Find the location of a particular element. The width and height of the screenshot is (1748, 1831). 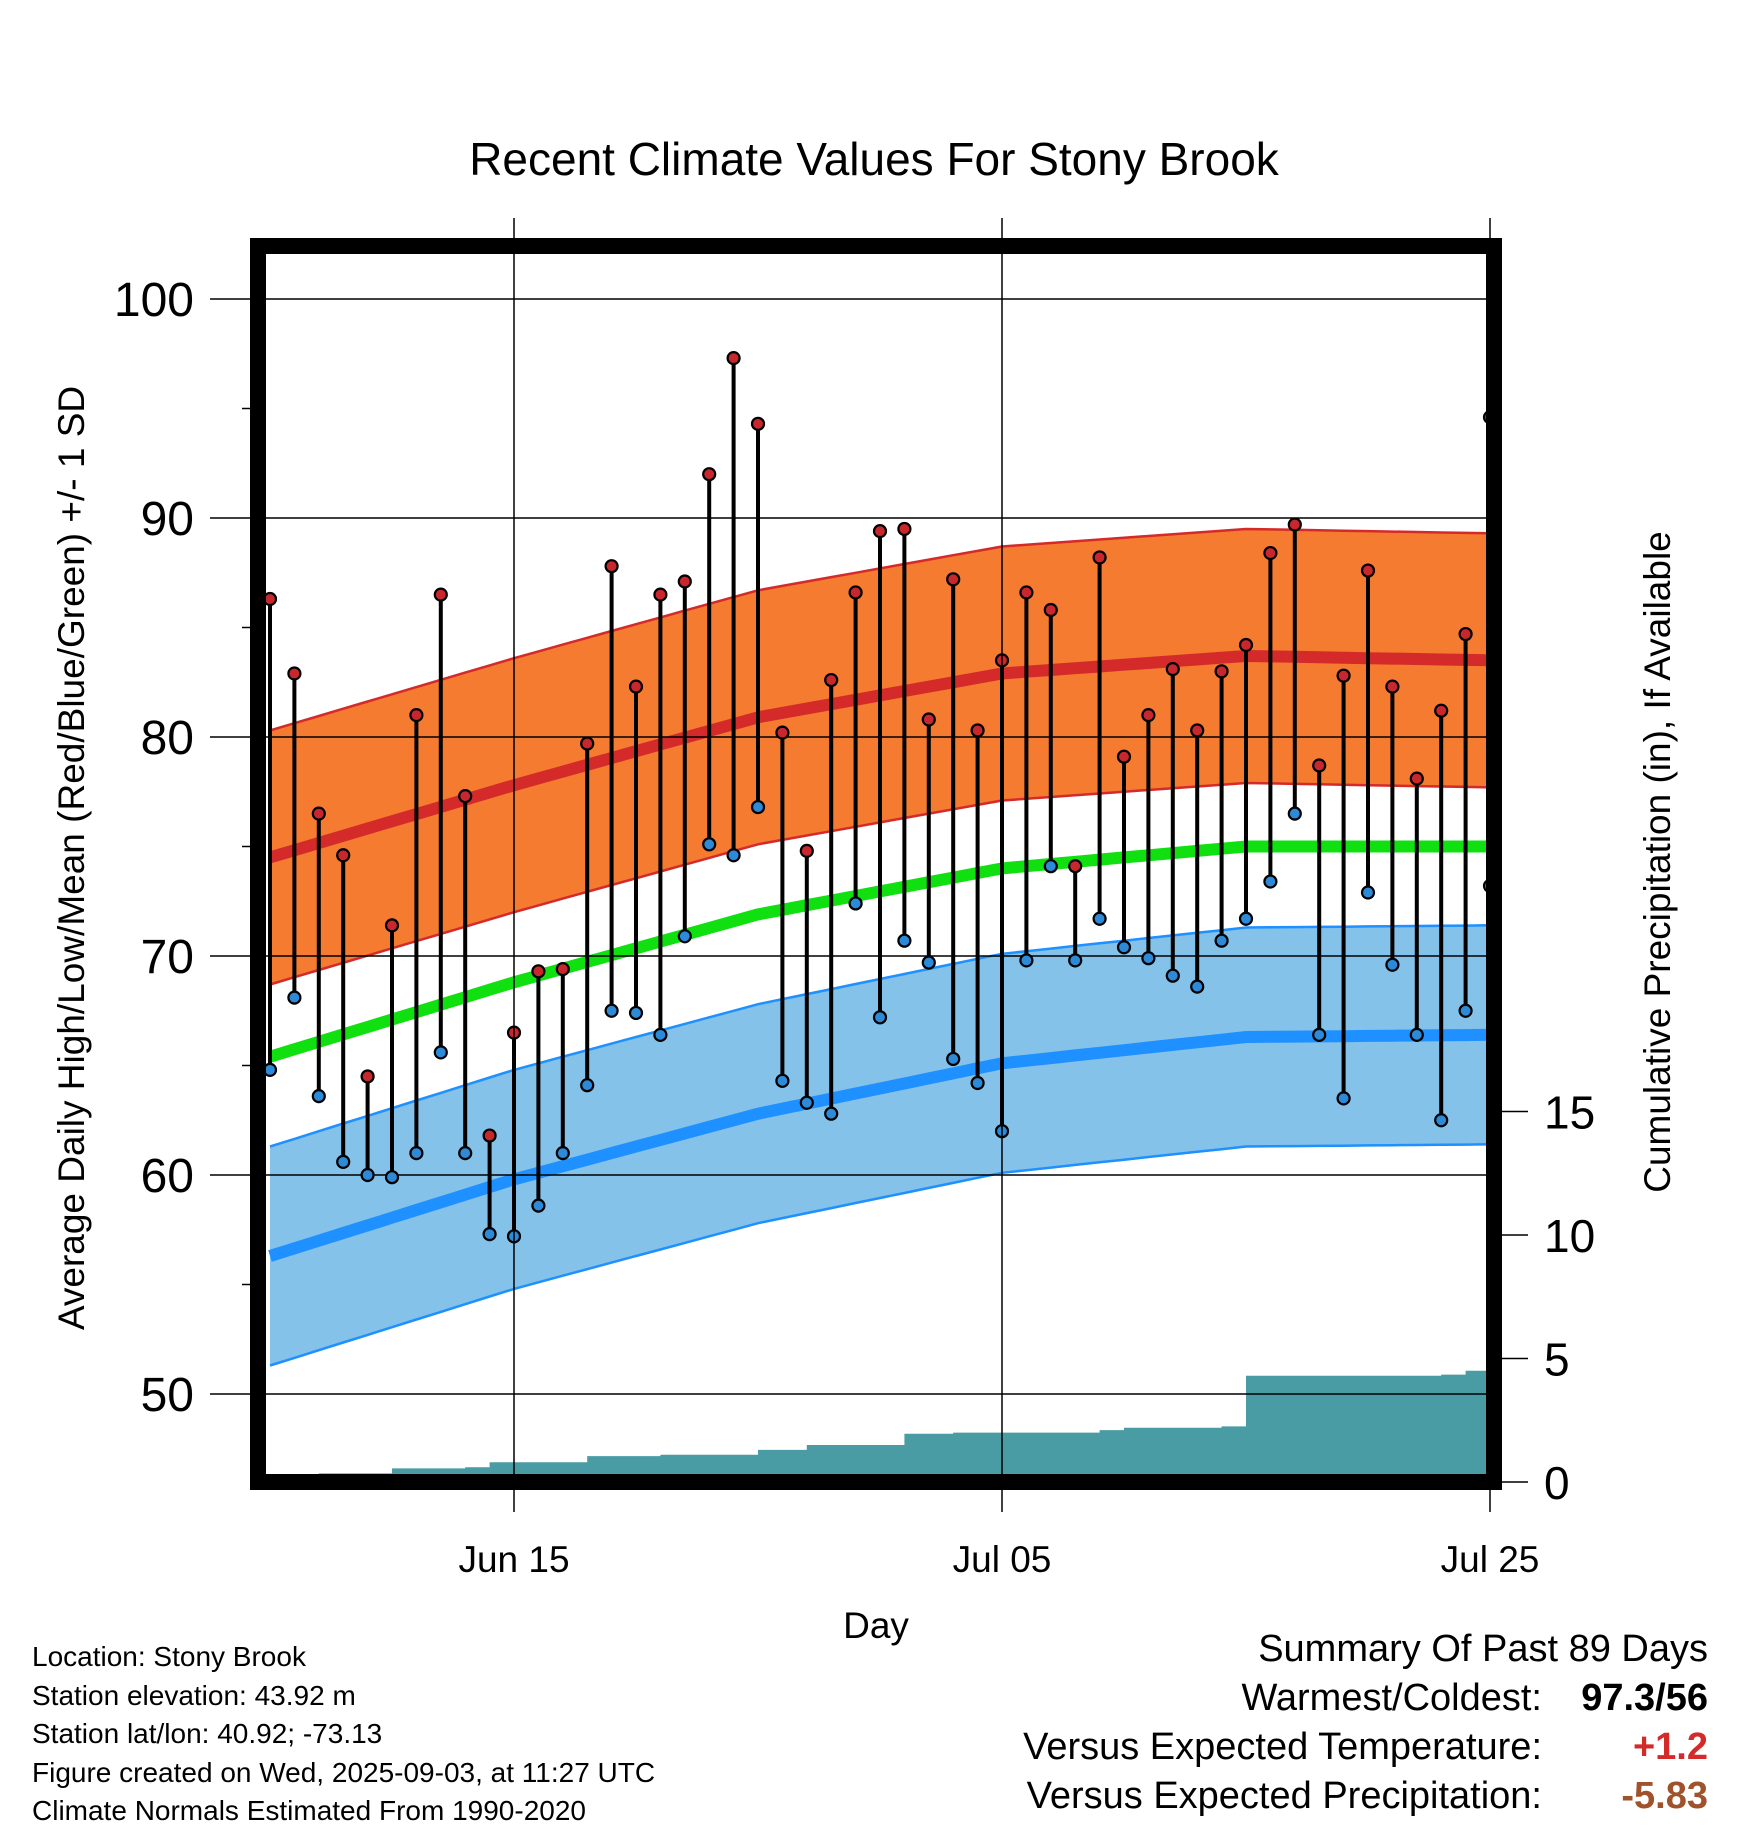

x-axis-label: Day is located at coordinates (876, 1625).